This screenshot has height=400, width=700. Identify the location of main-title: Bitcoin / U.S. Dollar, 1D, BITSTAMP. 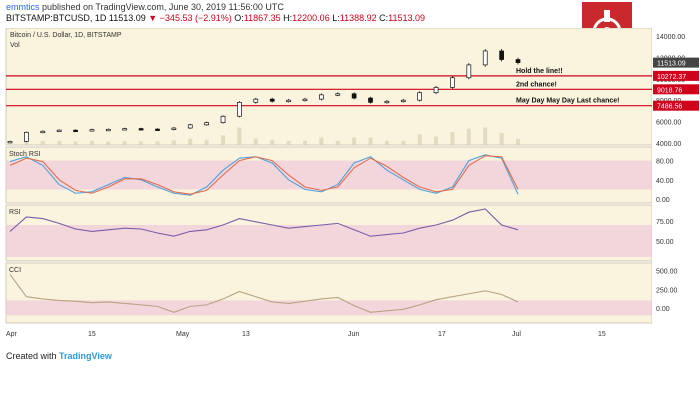
(66, 35).